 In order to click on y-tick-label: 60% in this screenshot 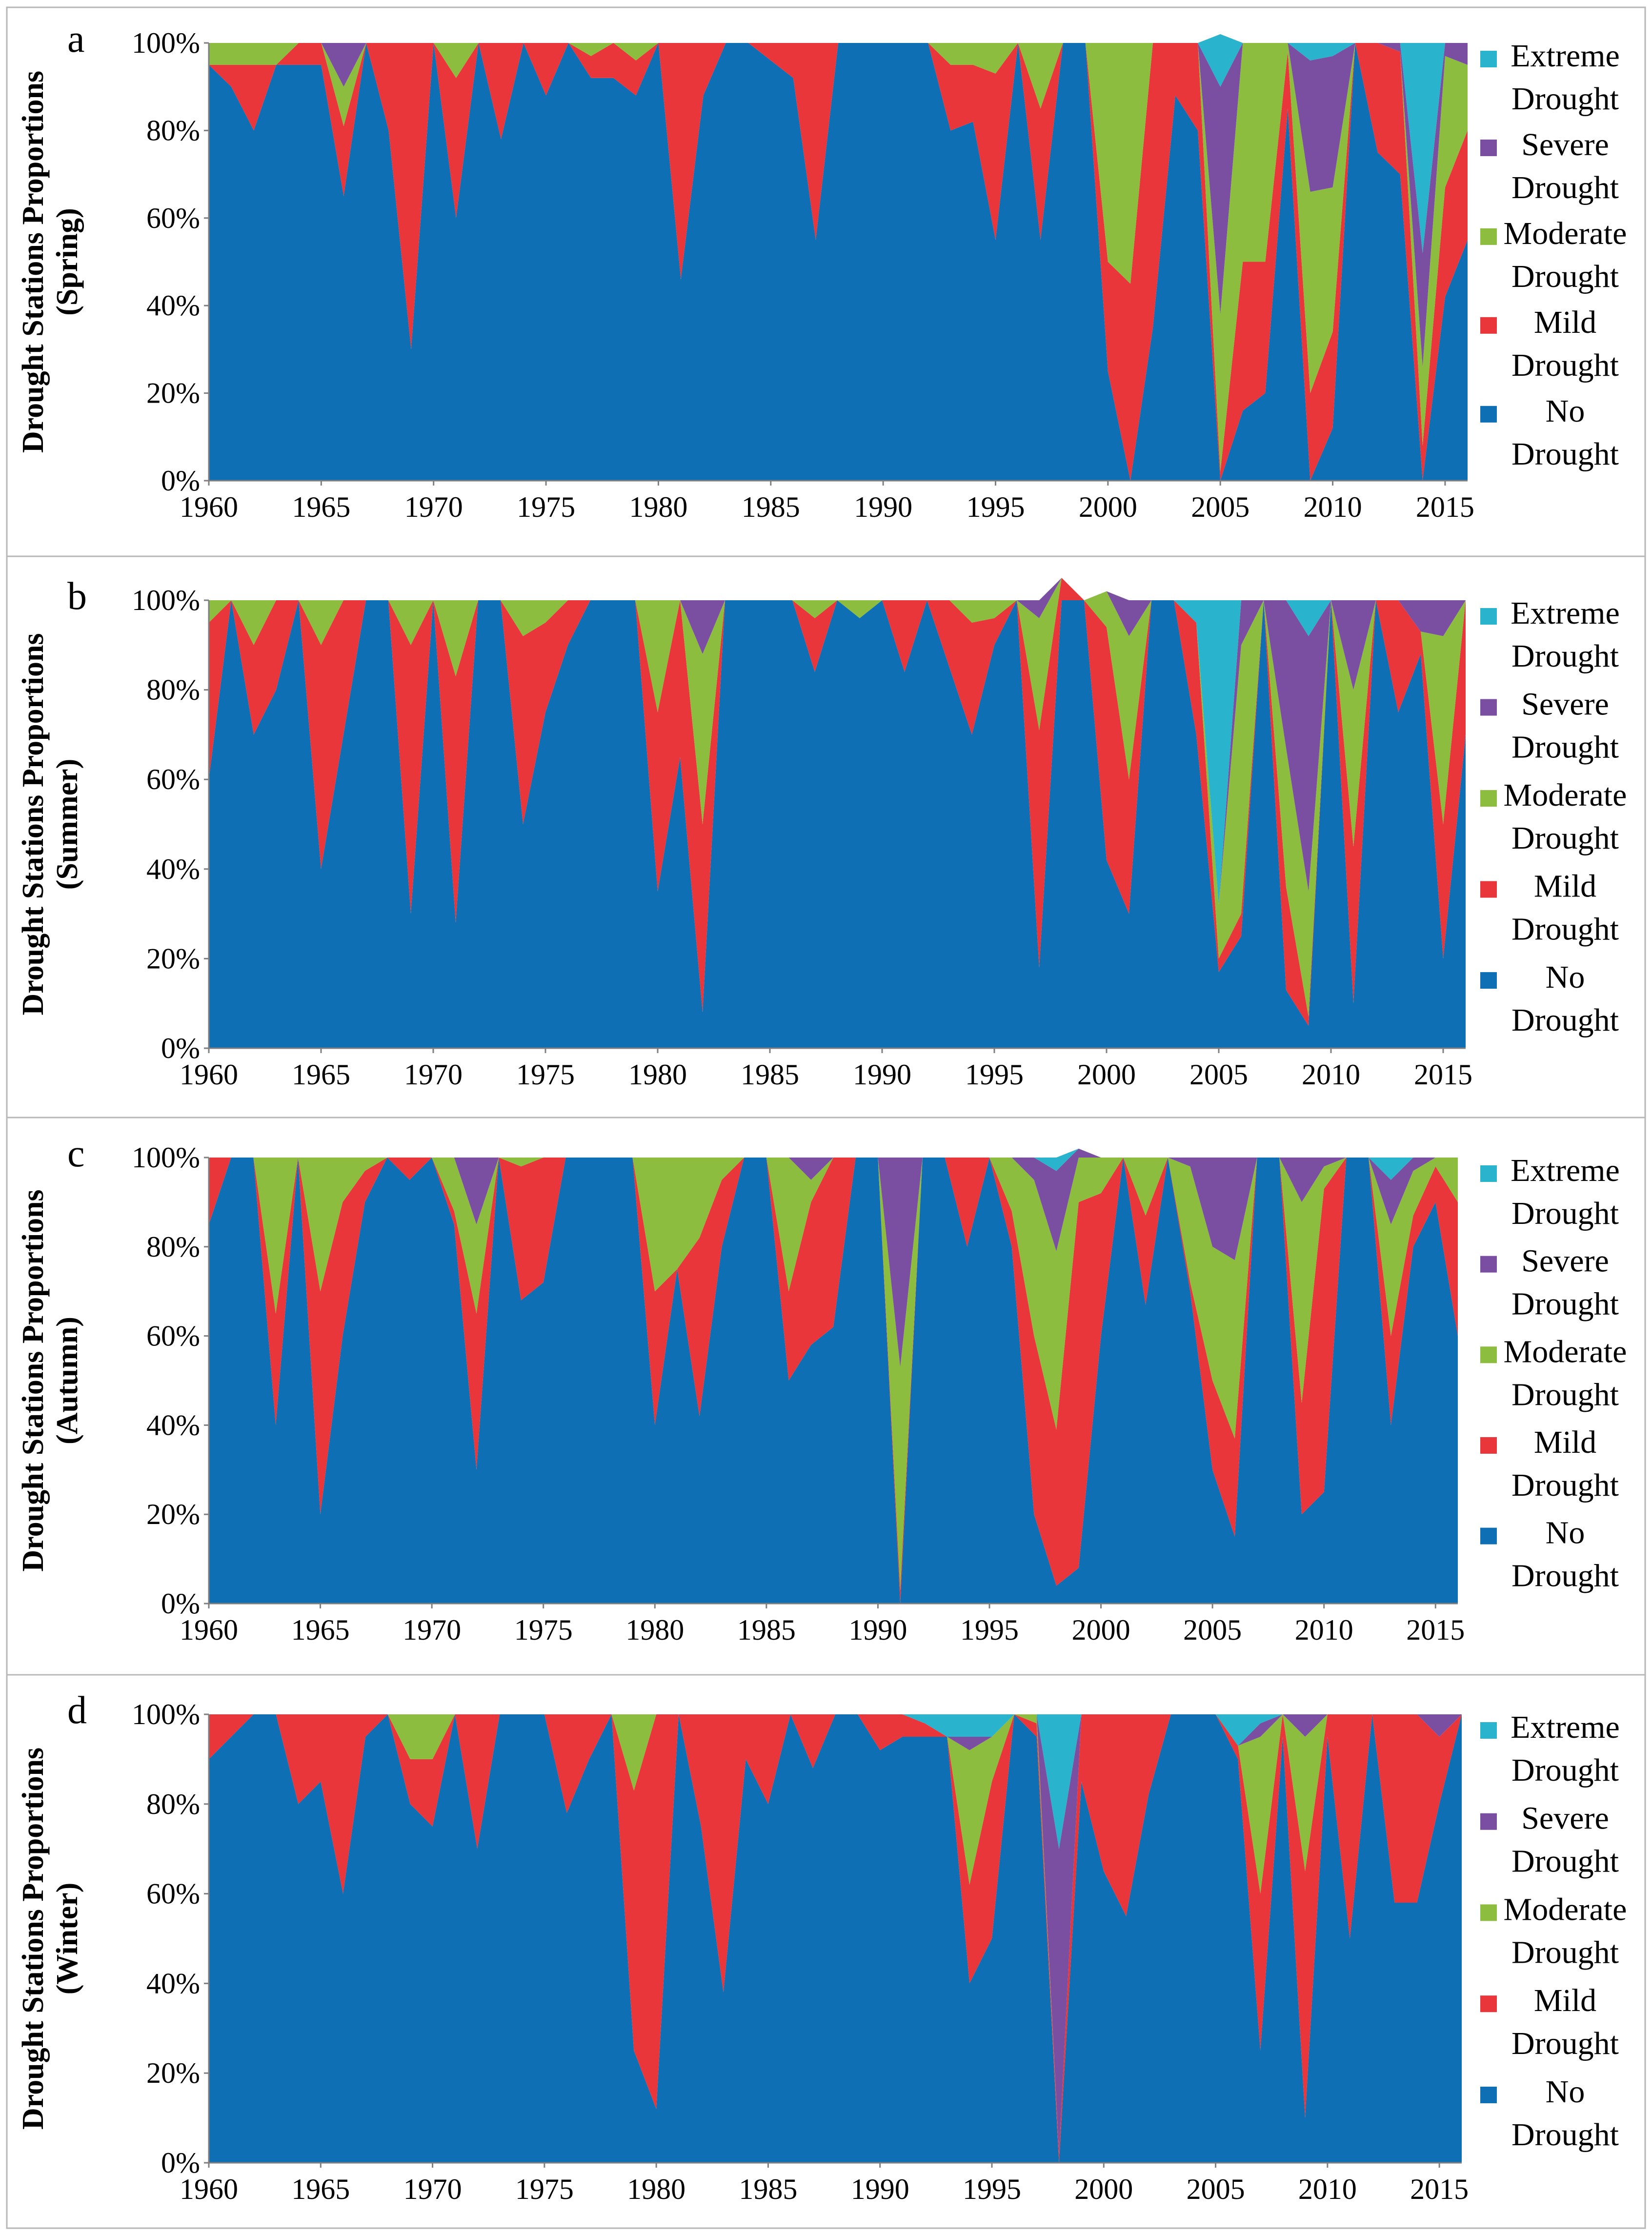, I will do `click(173, 779)`.